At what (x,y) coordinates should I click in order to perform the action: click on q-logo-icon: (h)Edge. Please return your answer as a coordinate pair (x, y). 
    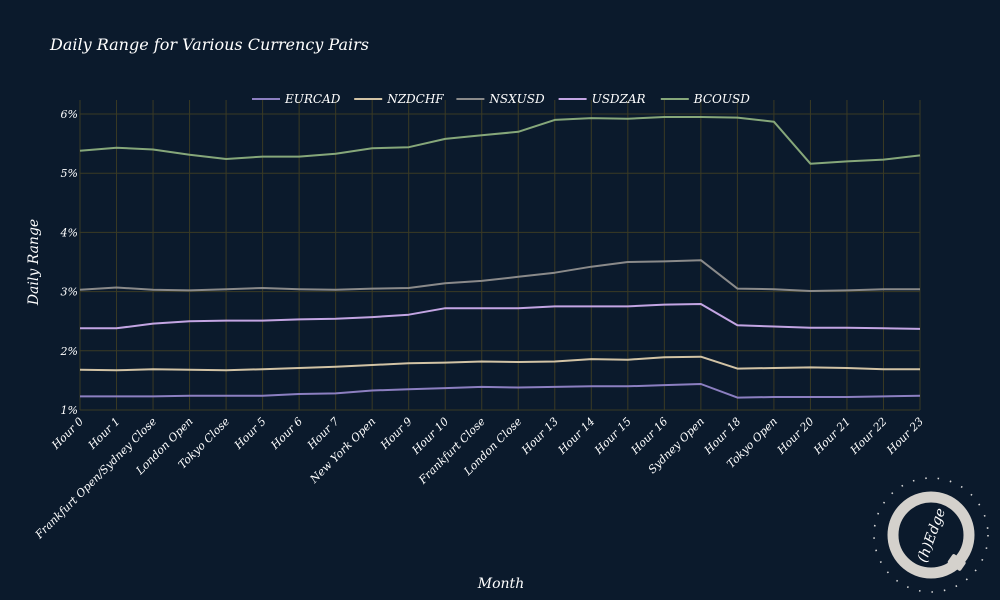
    Looking at the image, I should click on (931, 535).